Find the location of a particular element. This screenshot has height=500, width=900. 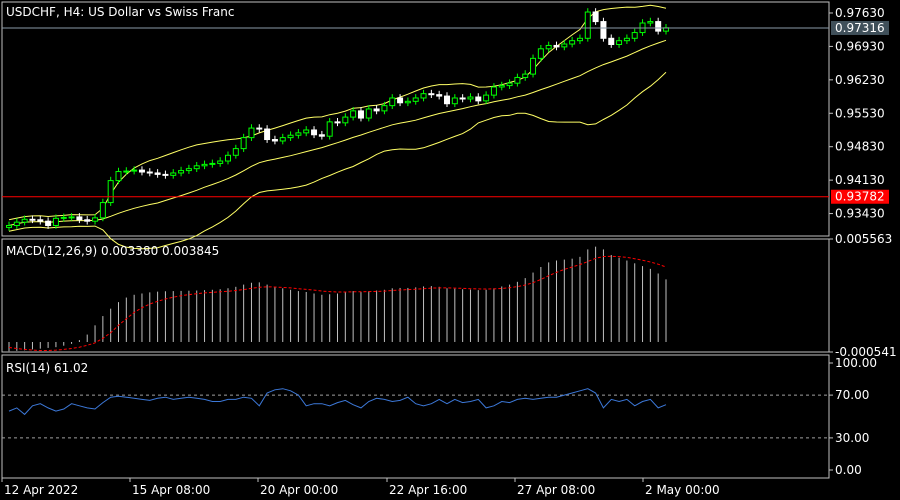

current-price-label: 0.97316 is located at coordinates (860, 28).